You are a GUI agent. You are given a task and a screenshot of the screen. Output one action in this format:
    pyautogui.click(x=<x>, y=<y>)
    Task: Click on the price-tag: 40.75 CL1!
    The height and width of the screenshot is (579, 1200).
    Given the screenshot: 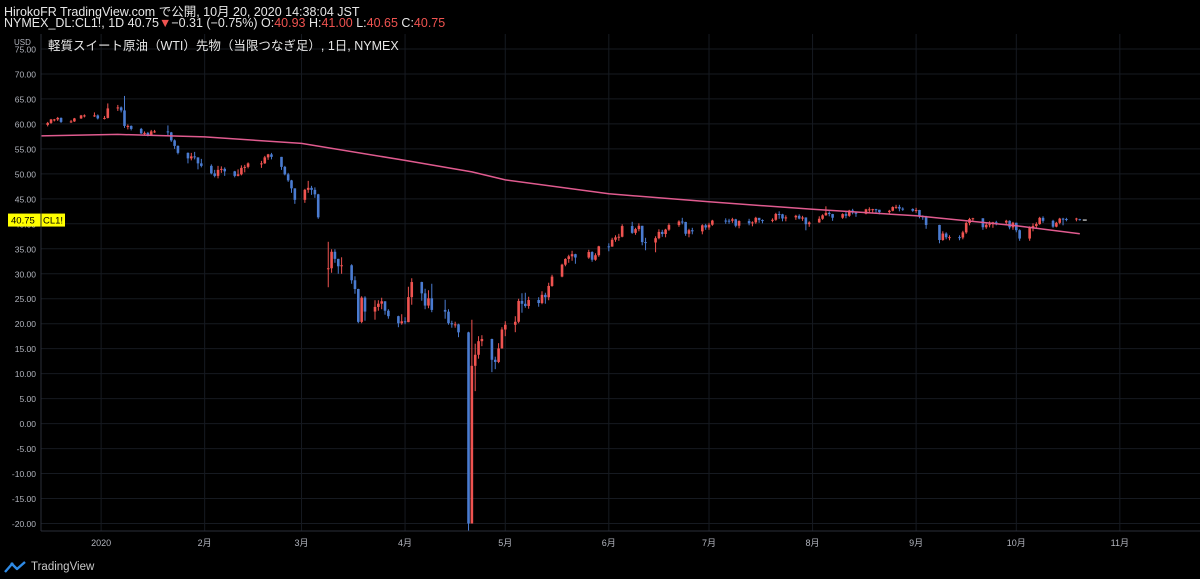 What is the action you would take?
    pyautogui.click(x=36, y=220)
    